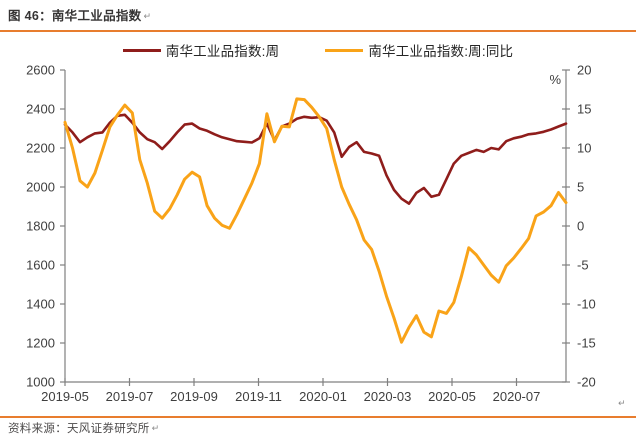 This screenshot has width=636, height=440. I want to click on right-axis-label: 20, so click(584, 70).